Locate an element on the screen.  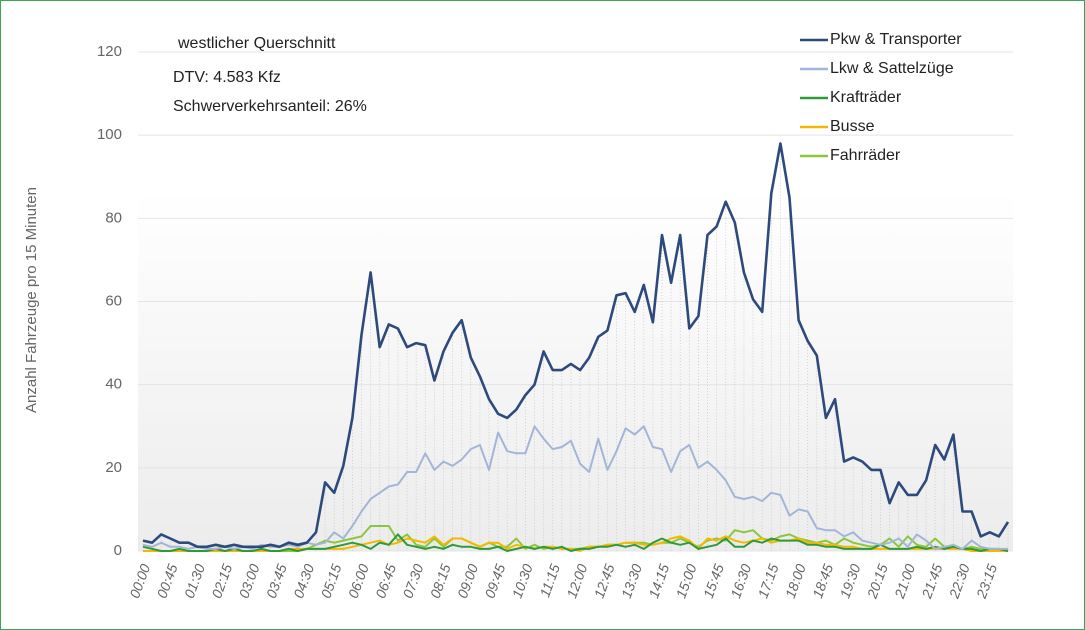
y-tick-label: 40 is located at coordinates (113, 384).